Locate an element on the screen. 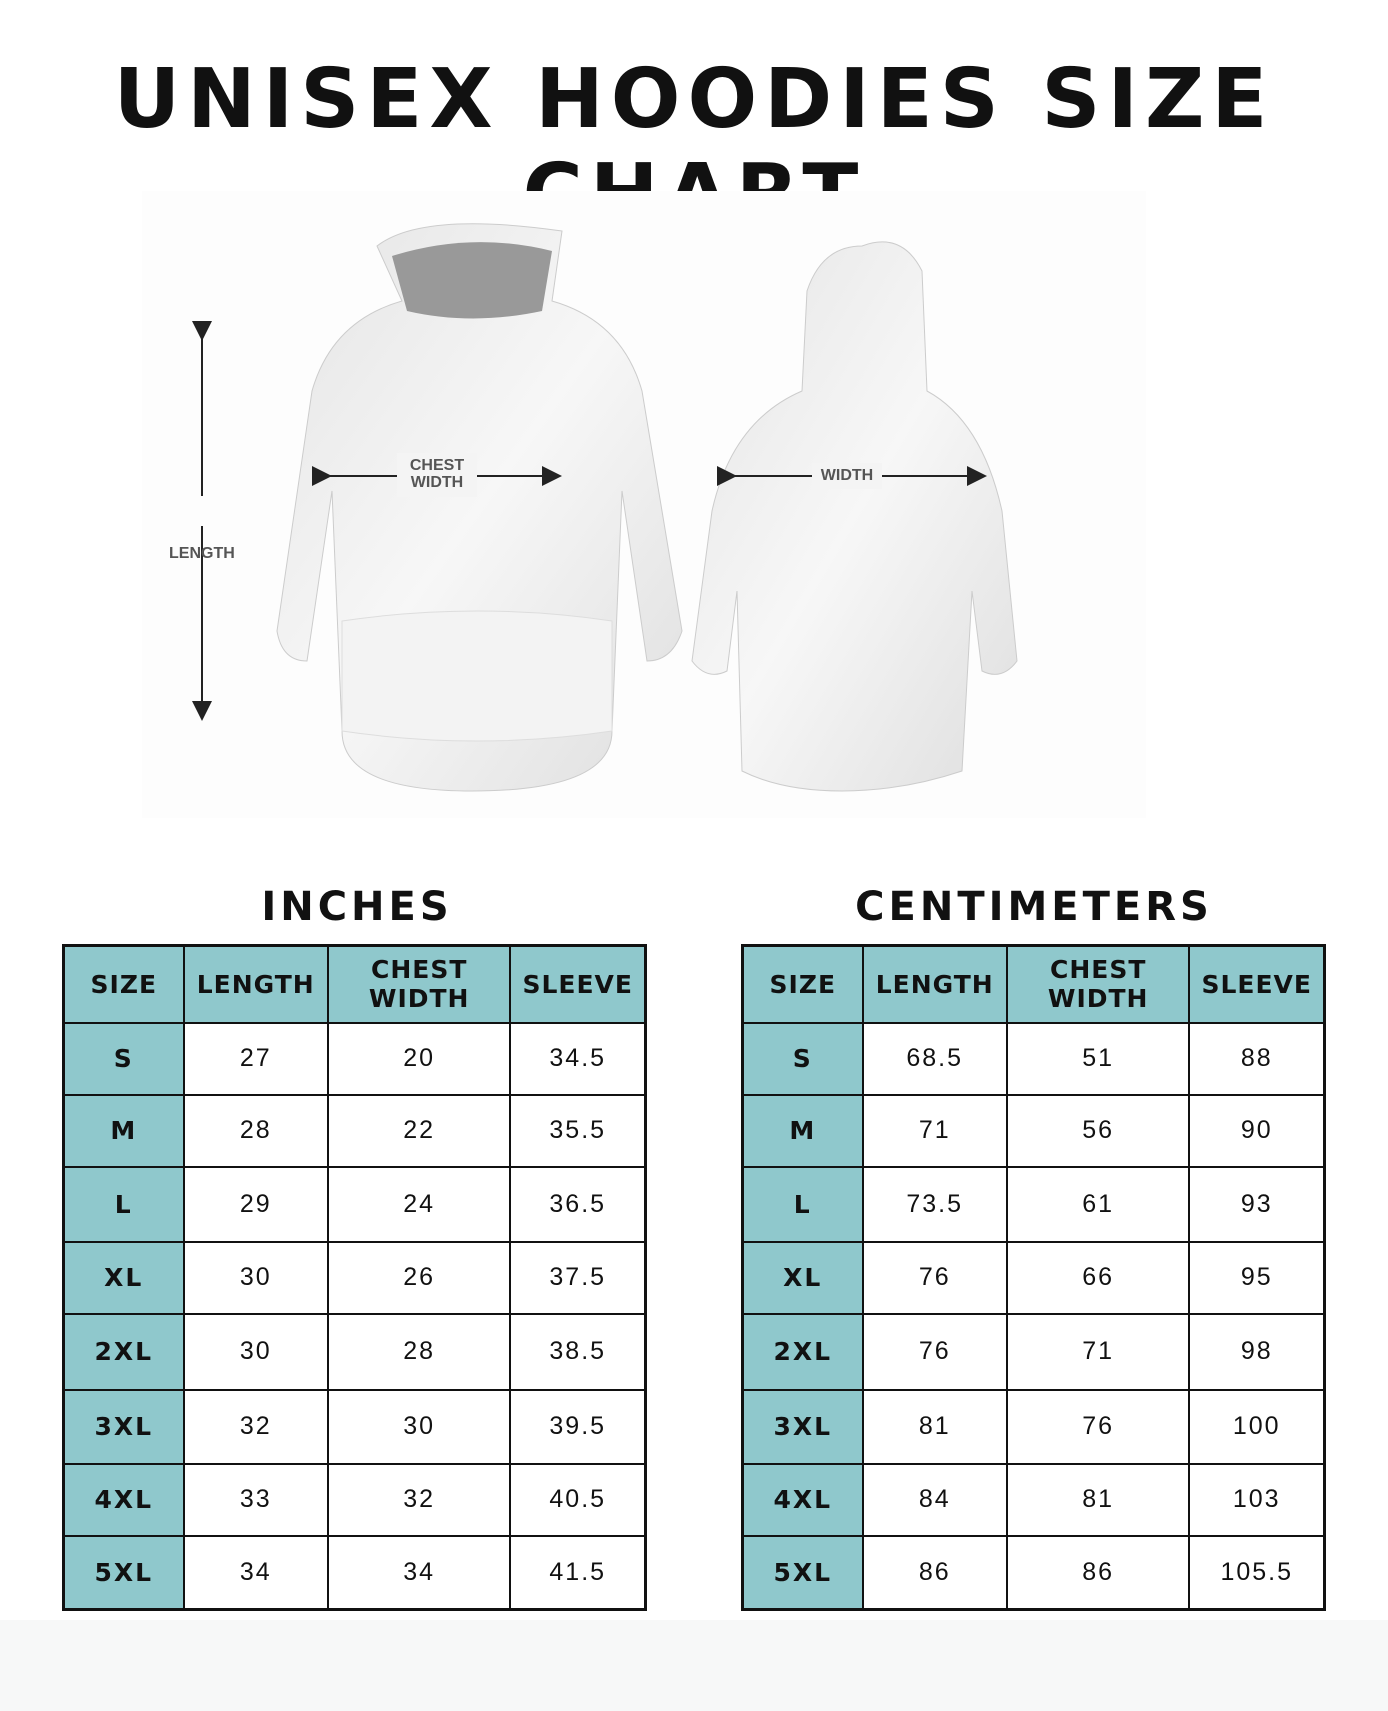  table-row: XL 76 66 95 is located at coordinates (1033, 1277).